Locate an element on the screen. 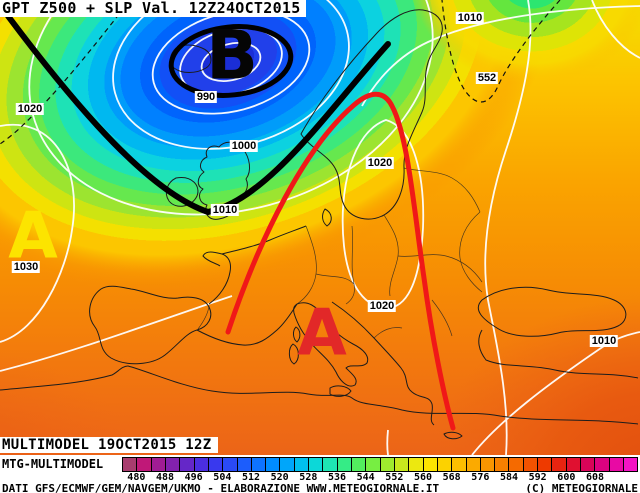 Image resolution: width=640 pixels, height=493 pixels. low-ellipse is located at coordinates (231, 61).